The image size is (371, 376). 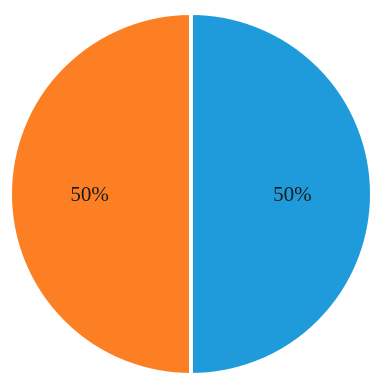 I want to click on pie-slice-label-2: 50%, so click(x=89, y=194).